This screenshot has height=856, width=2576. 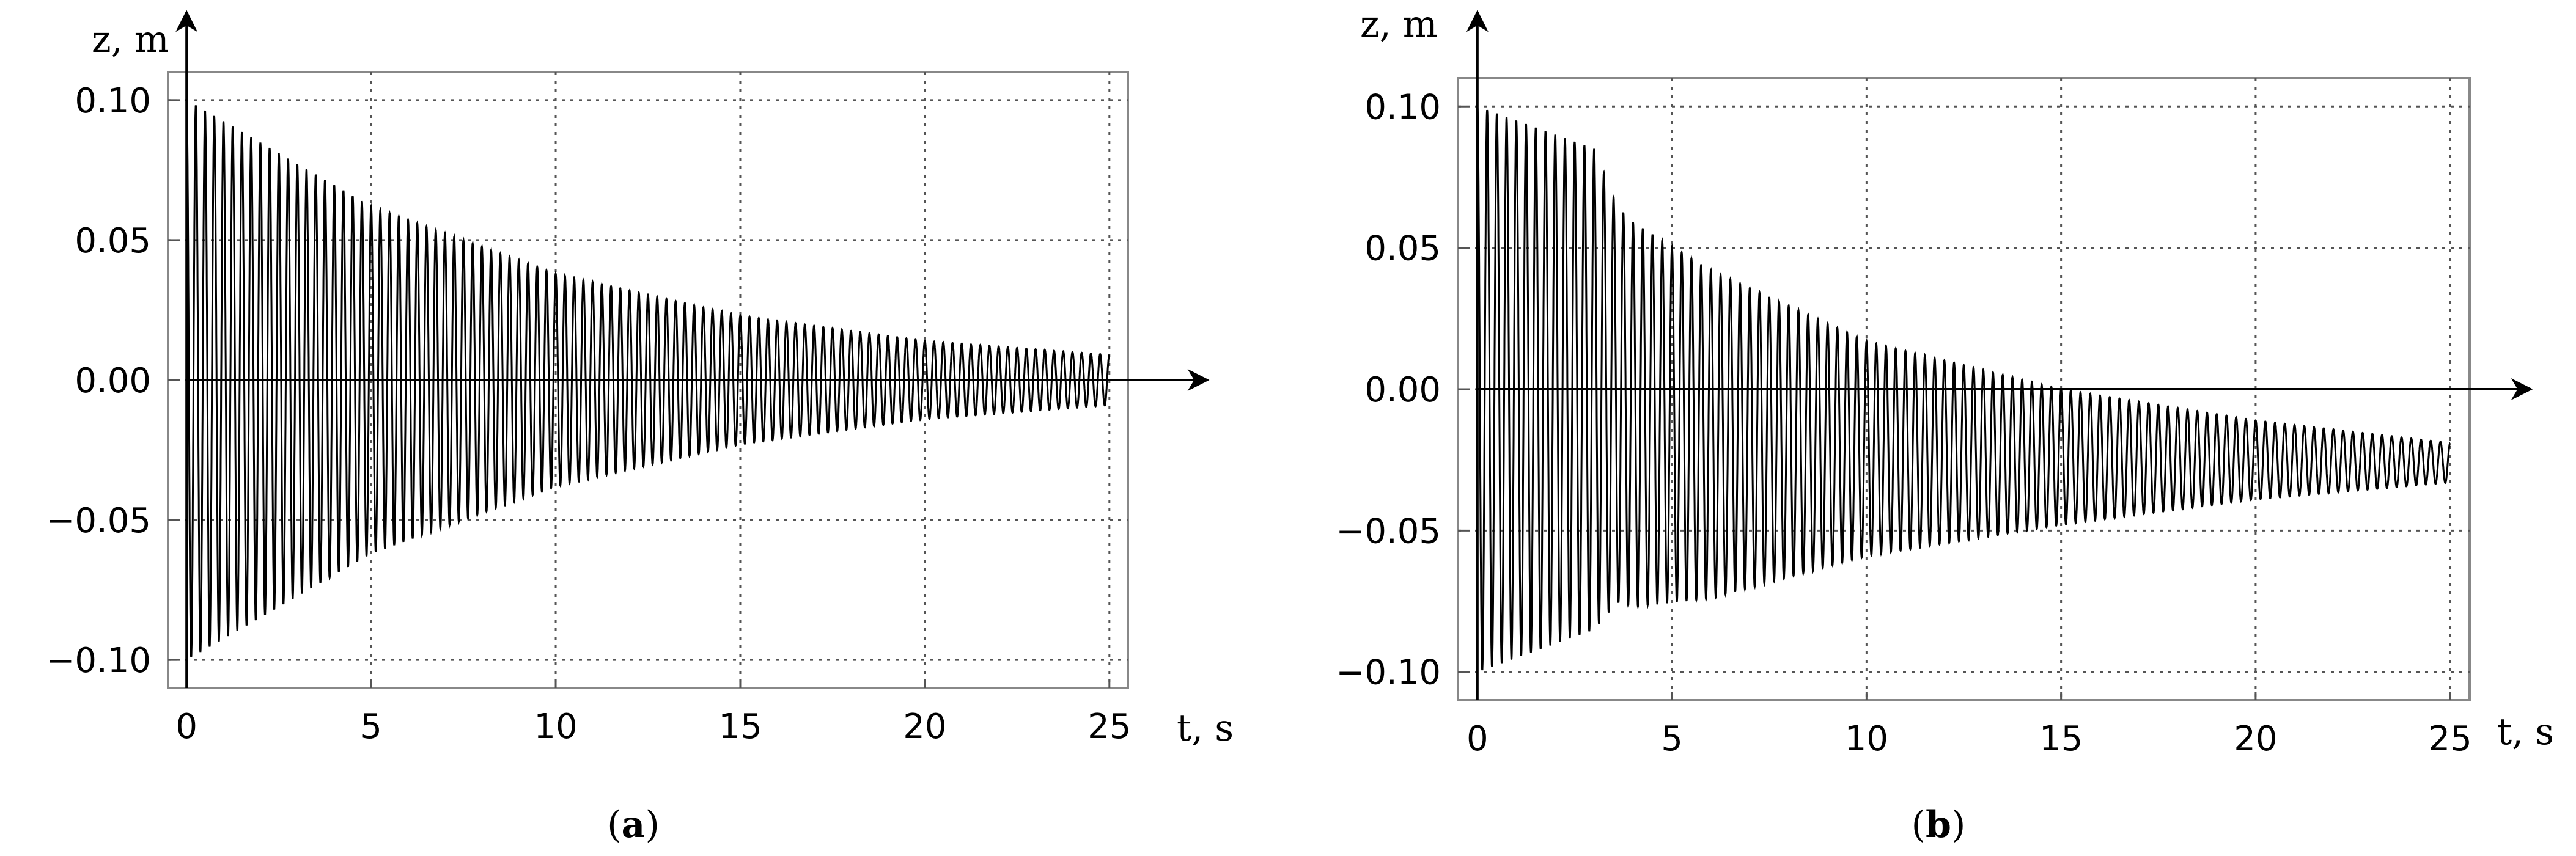 I want to click on panel-caption-a: (a), so click(x=634, y=824).